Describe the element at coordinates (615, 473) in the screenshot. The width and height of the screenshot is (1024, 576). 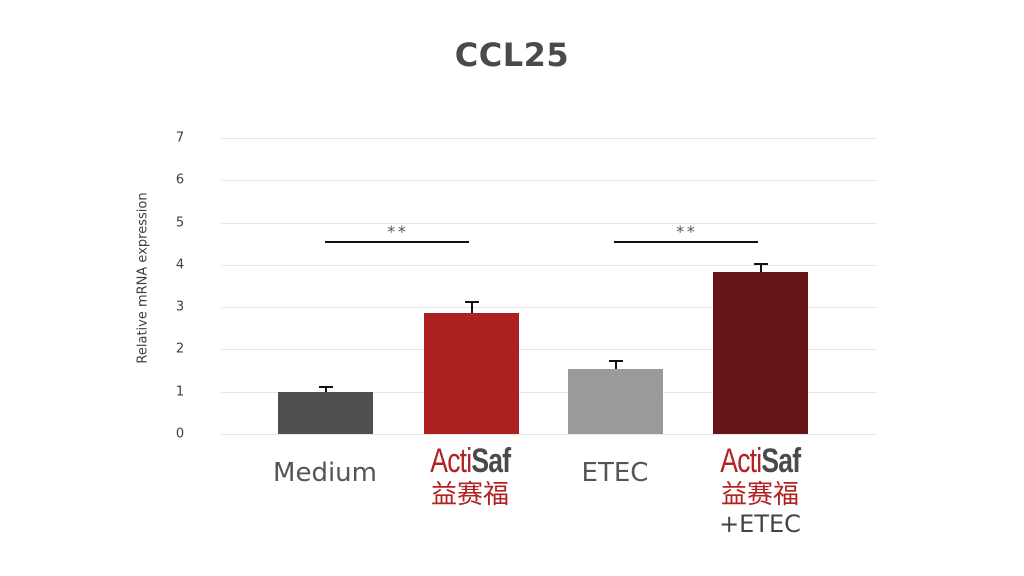
I see `x-label-etec: ETEC` at that location.